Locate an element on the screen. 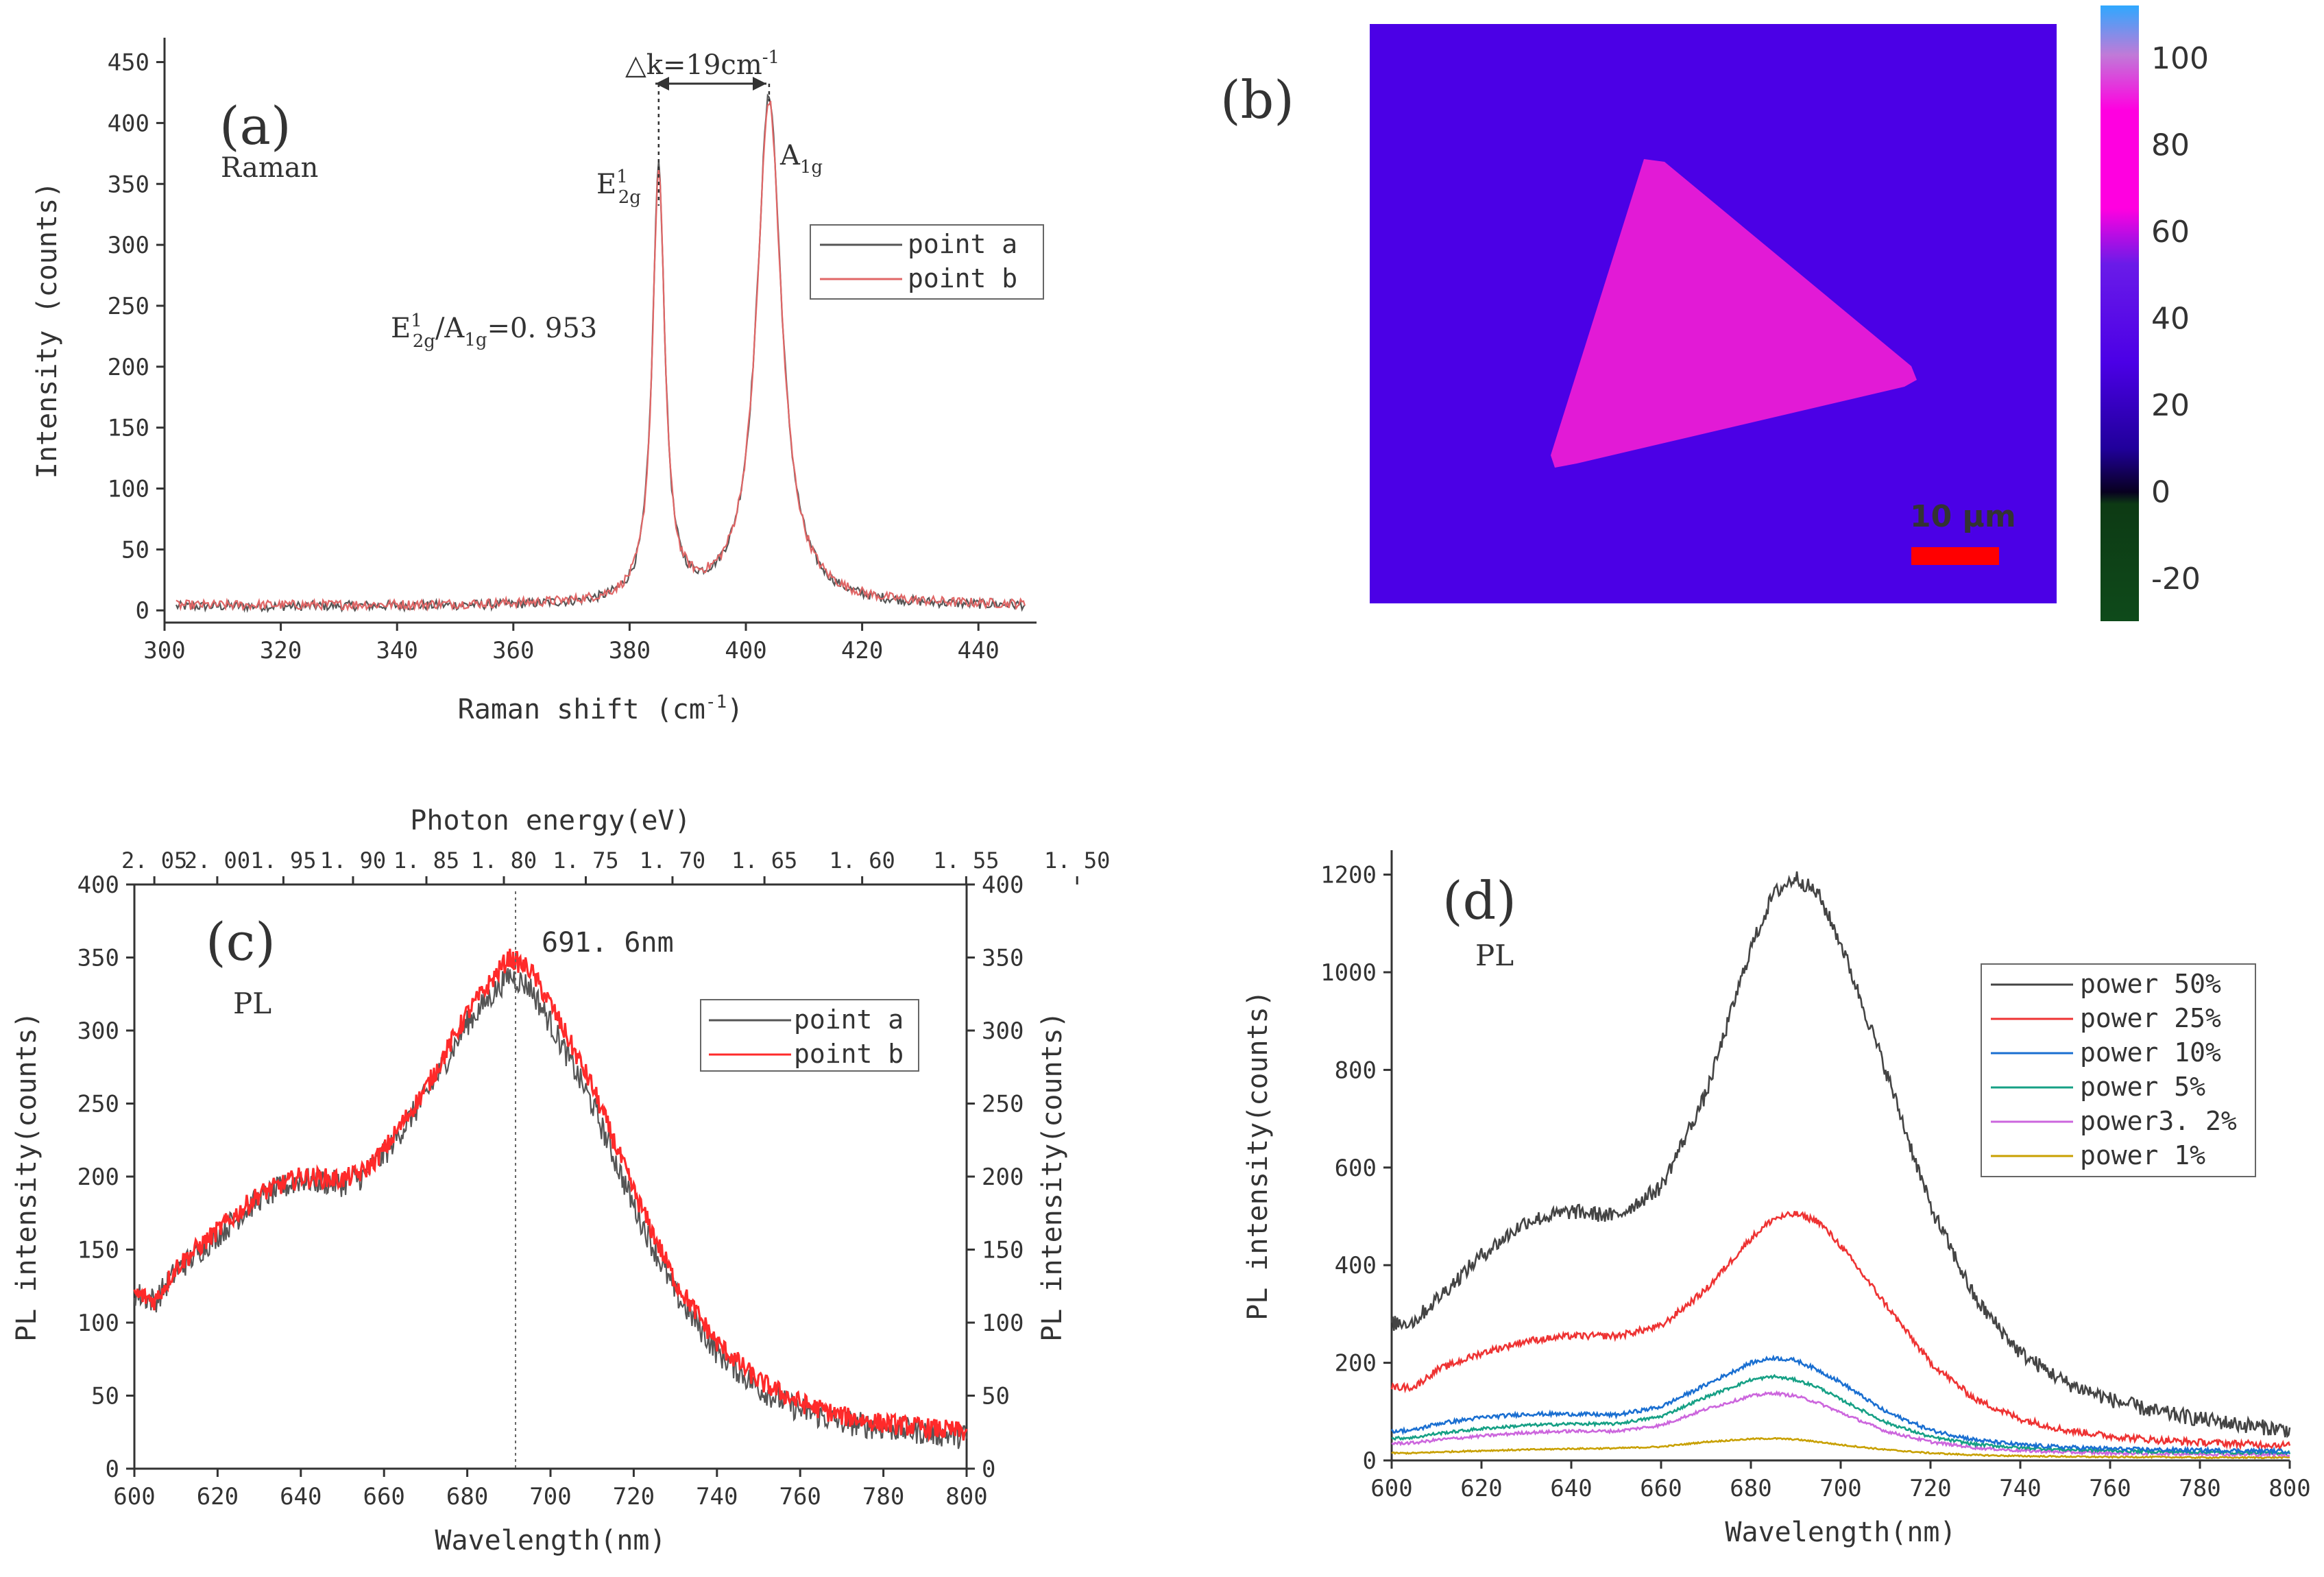  panel-d-legend-label: power 10% is located at coordinates (2150, 1052).